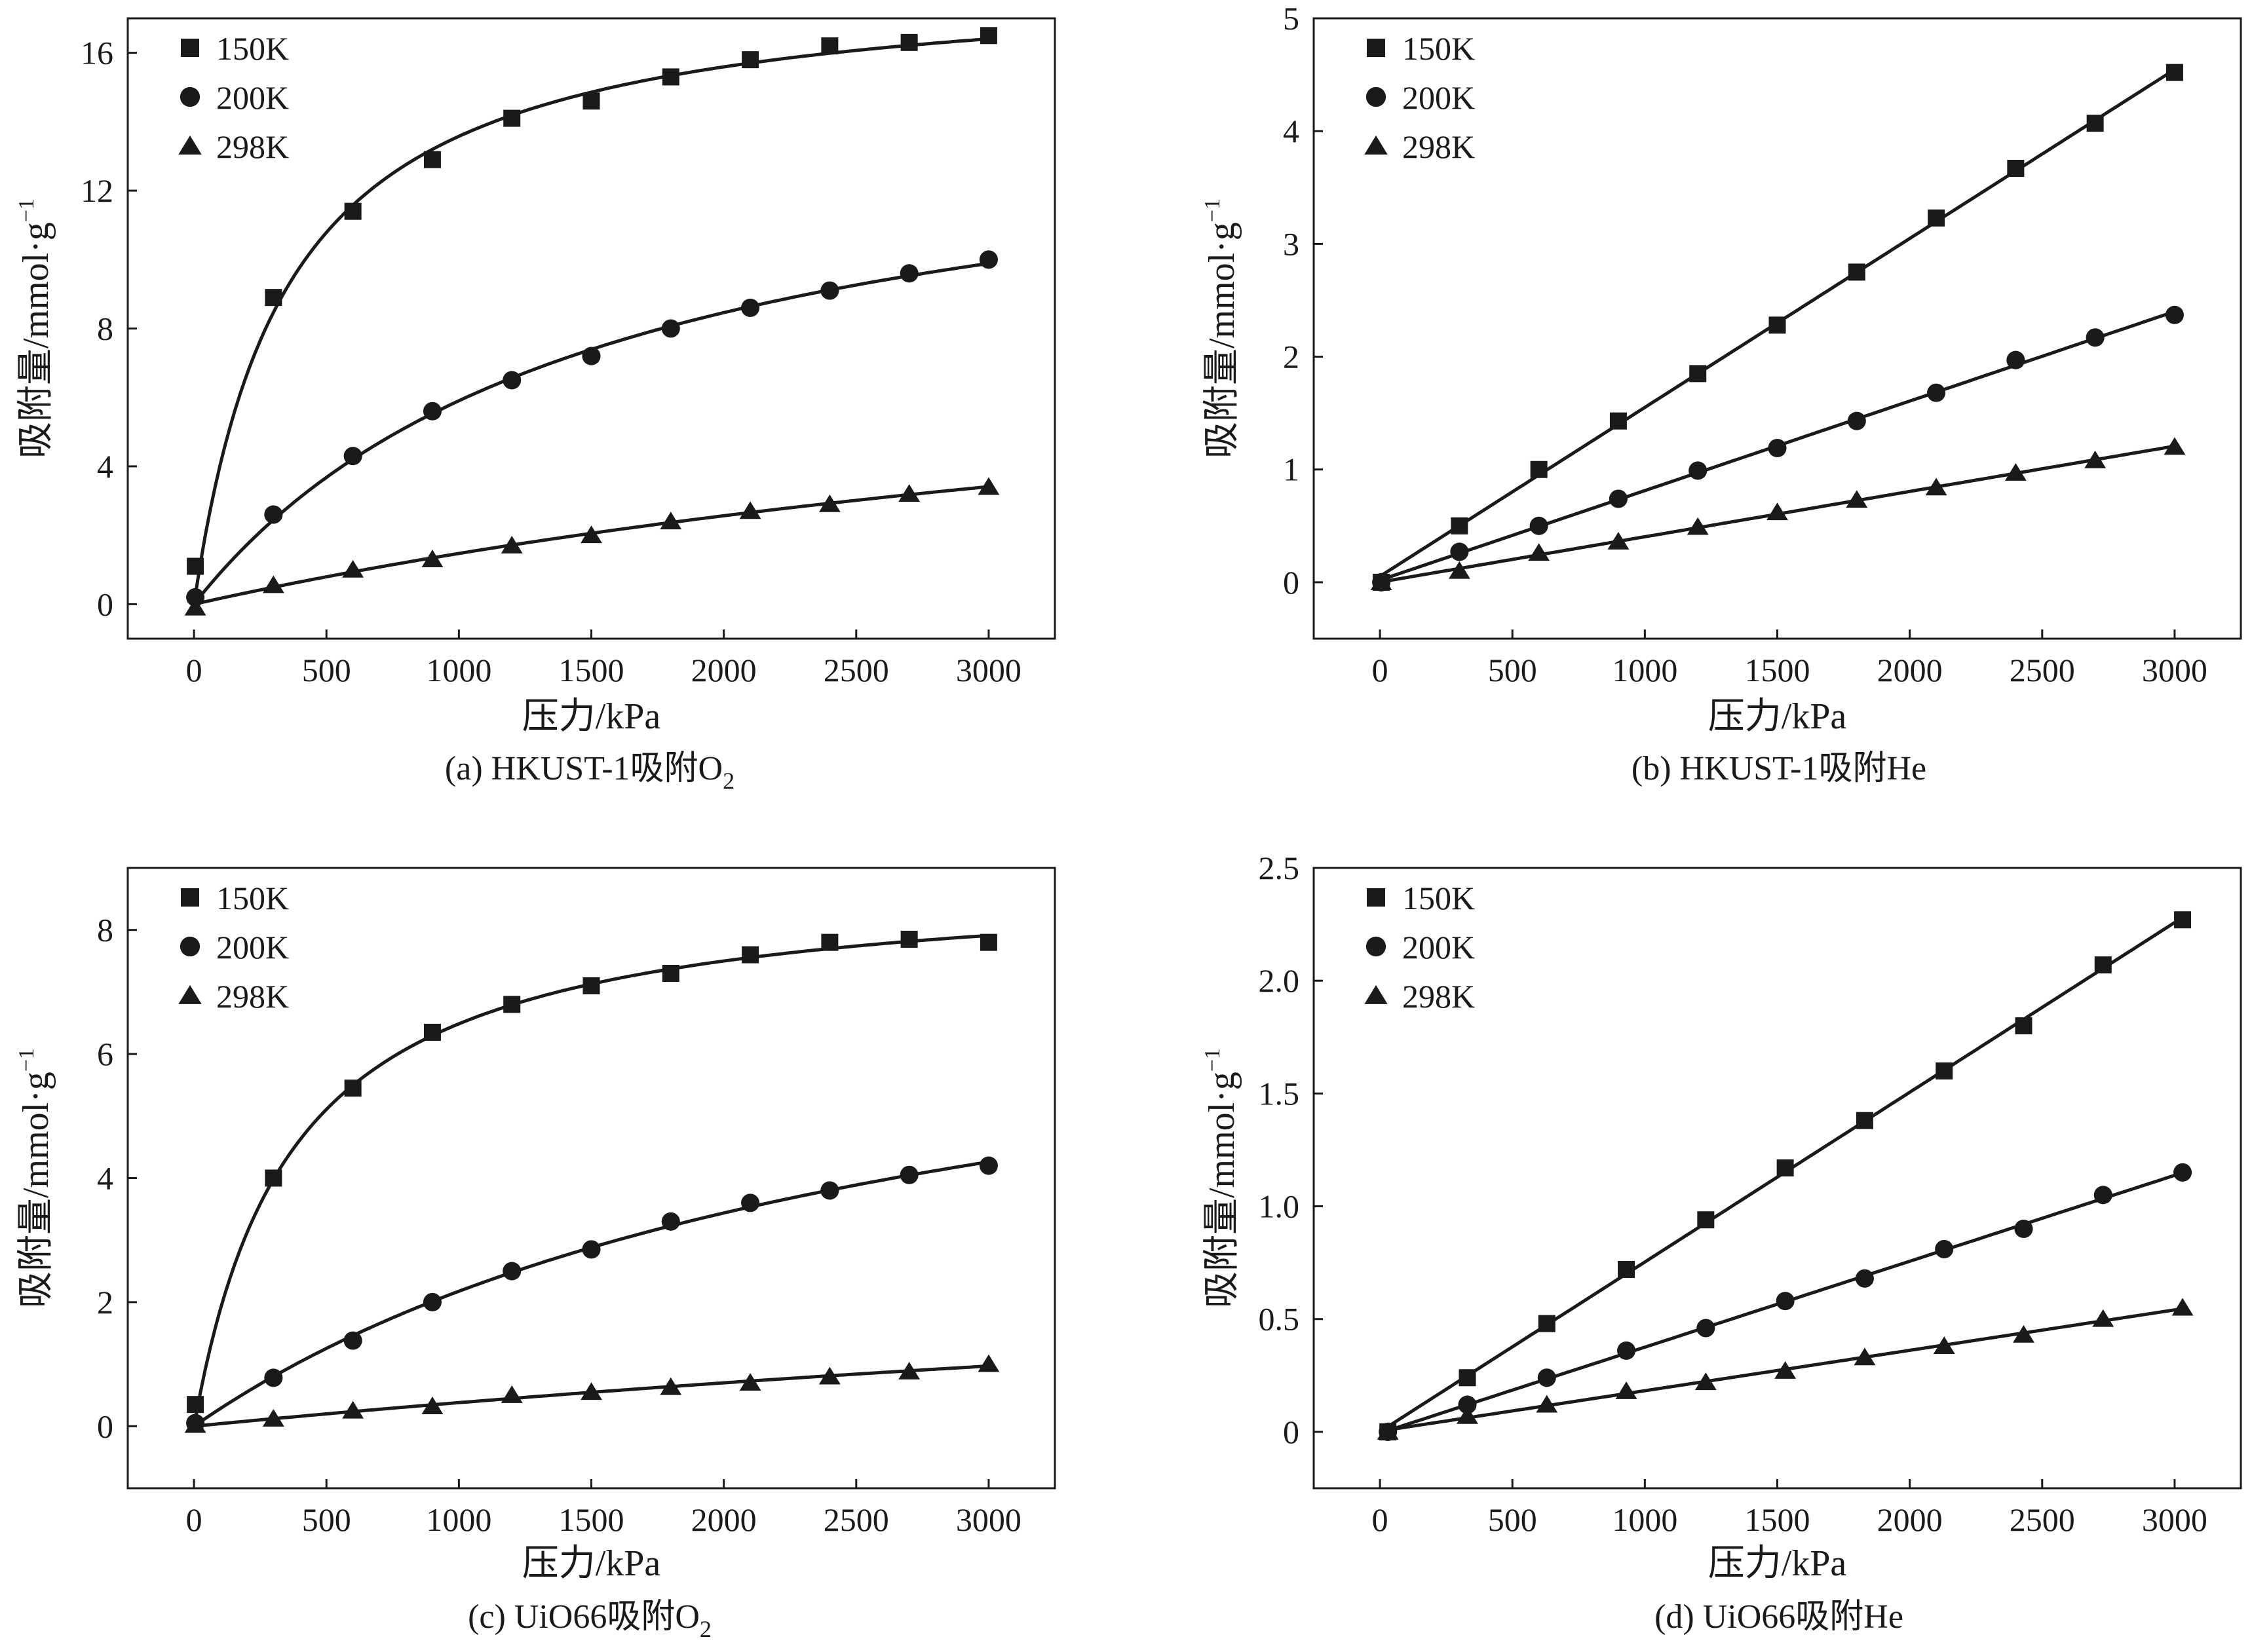 Image resolution: width=2252 pixels, height=1652 pixels. What do you see at coordinates (706, 1629) in the screenshot?
I see `panel-caption-subscript: 2` at bounding box center [706, 1629].